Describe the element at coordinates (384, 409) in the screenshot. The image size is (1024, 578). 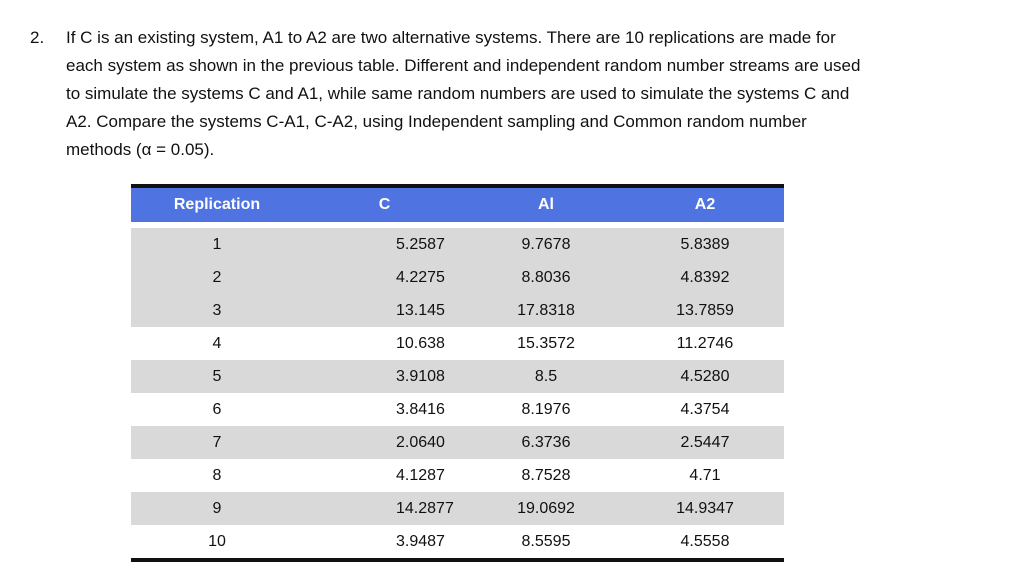
I see `cell-c: 3.8416` at that location.